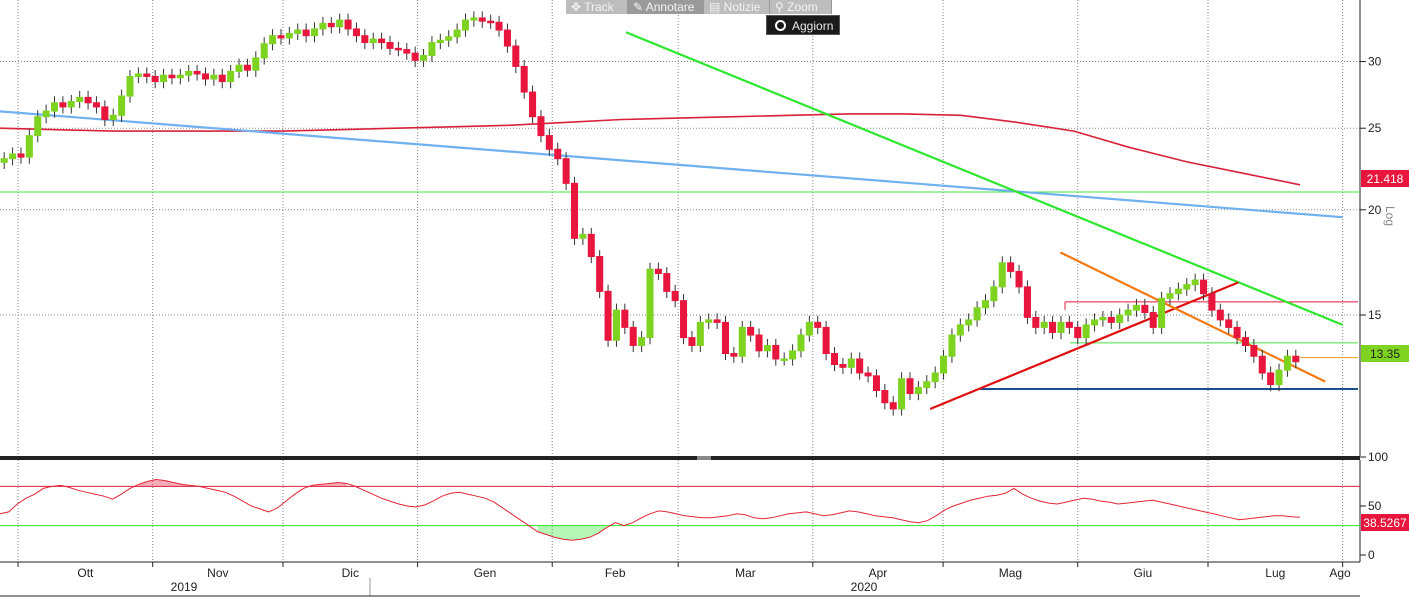 The image size is (1409, 598). I want to click on price-tick-label: 15, so click(1375, 315).